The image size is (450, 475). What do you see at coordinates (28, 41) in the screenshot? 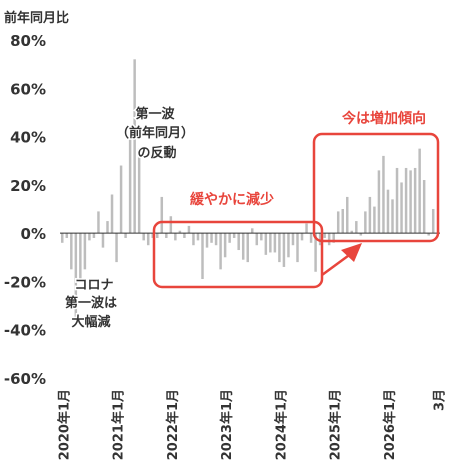
I see `y-tick-label: 80%` at bounding box center [28, 41].